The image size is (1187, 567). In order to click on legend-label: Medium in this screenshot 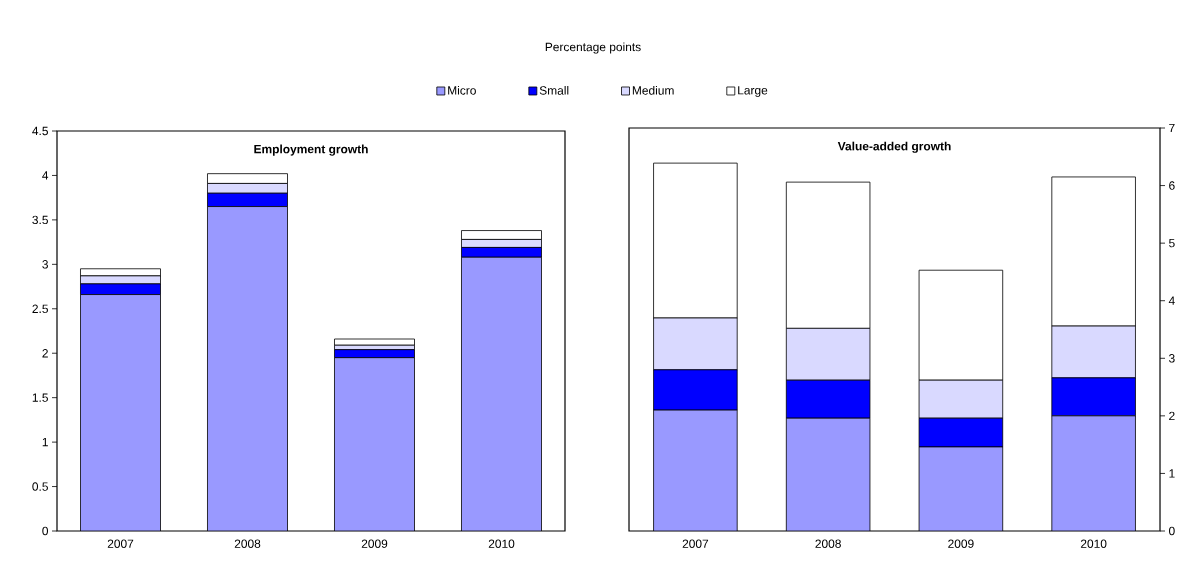, I will do `click(653, 90)`.